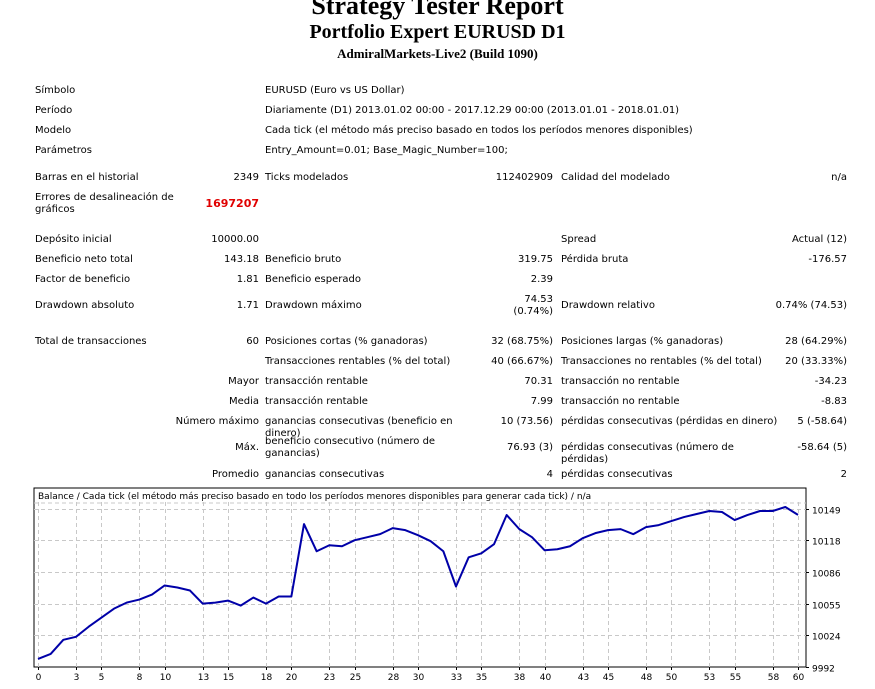  What do you see at coordinates (843, 474) in the screenshot?
I see `stat-value: 2` at bounding box center [843, 474].